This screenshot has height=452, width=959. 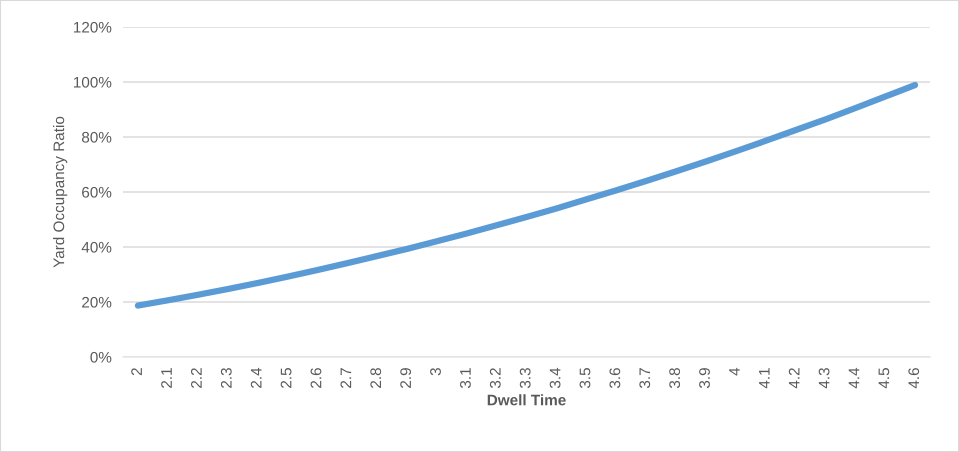 I want to click on x-tick-label: 2.5, so click(x=286, y=378).